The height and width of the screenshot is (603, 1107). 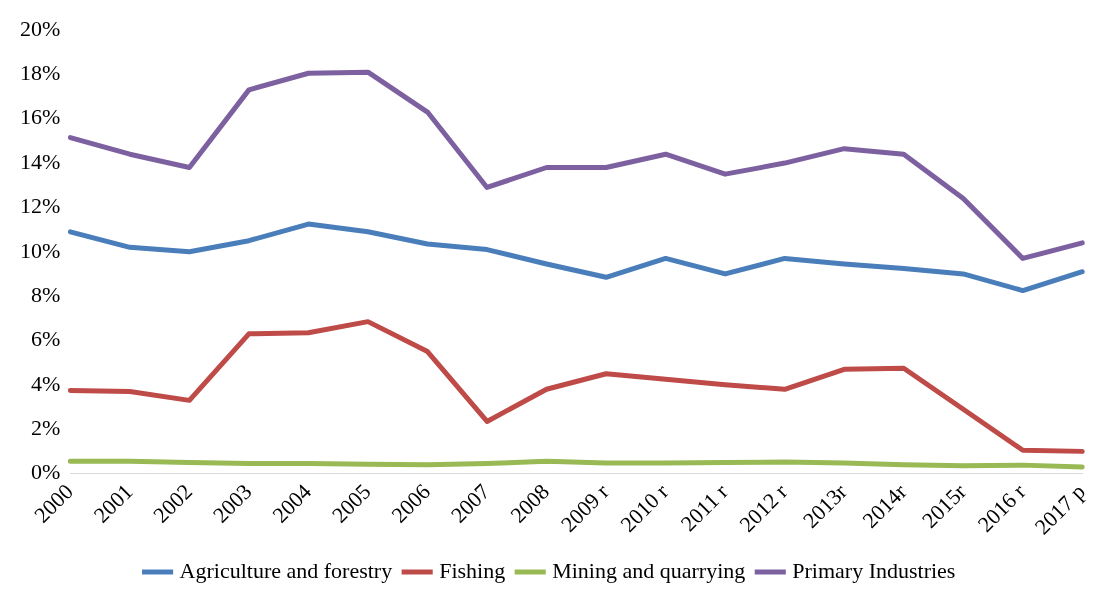 What do you see at coordinates (40, 161) in the screenshot?
I see `y-tick-label: 14%` at bounding box center [40, 161].